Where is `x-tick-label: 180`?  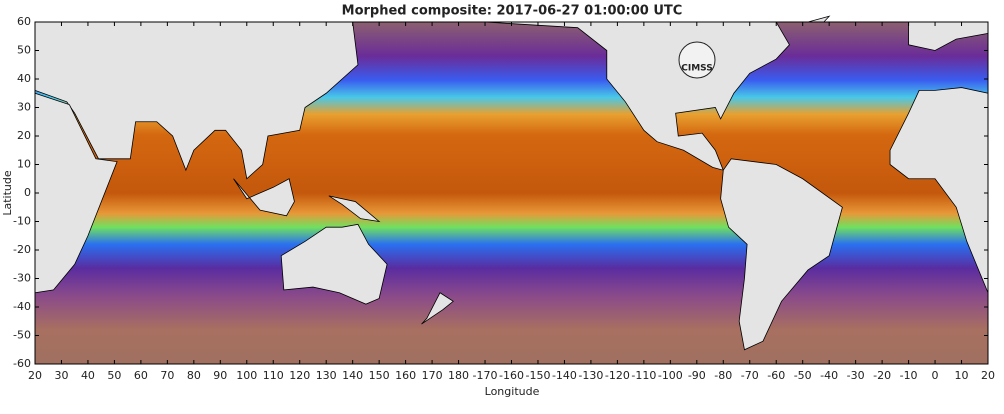
x-tick-label: 180 is located at coordinates (458, 375).